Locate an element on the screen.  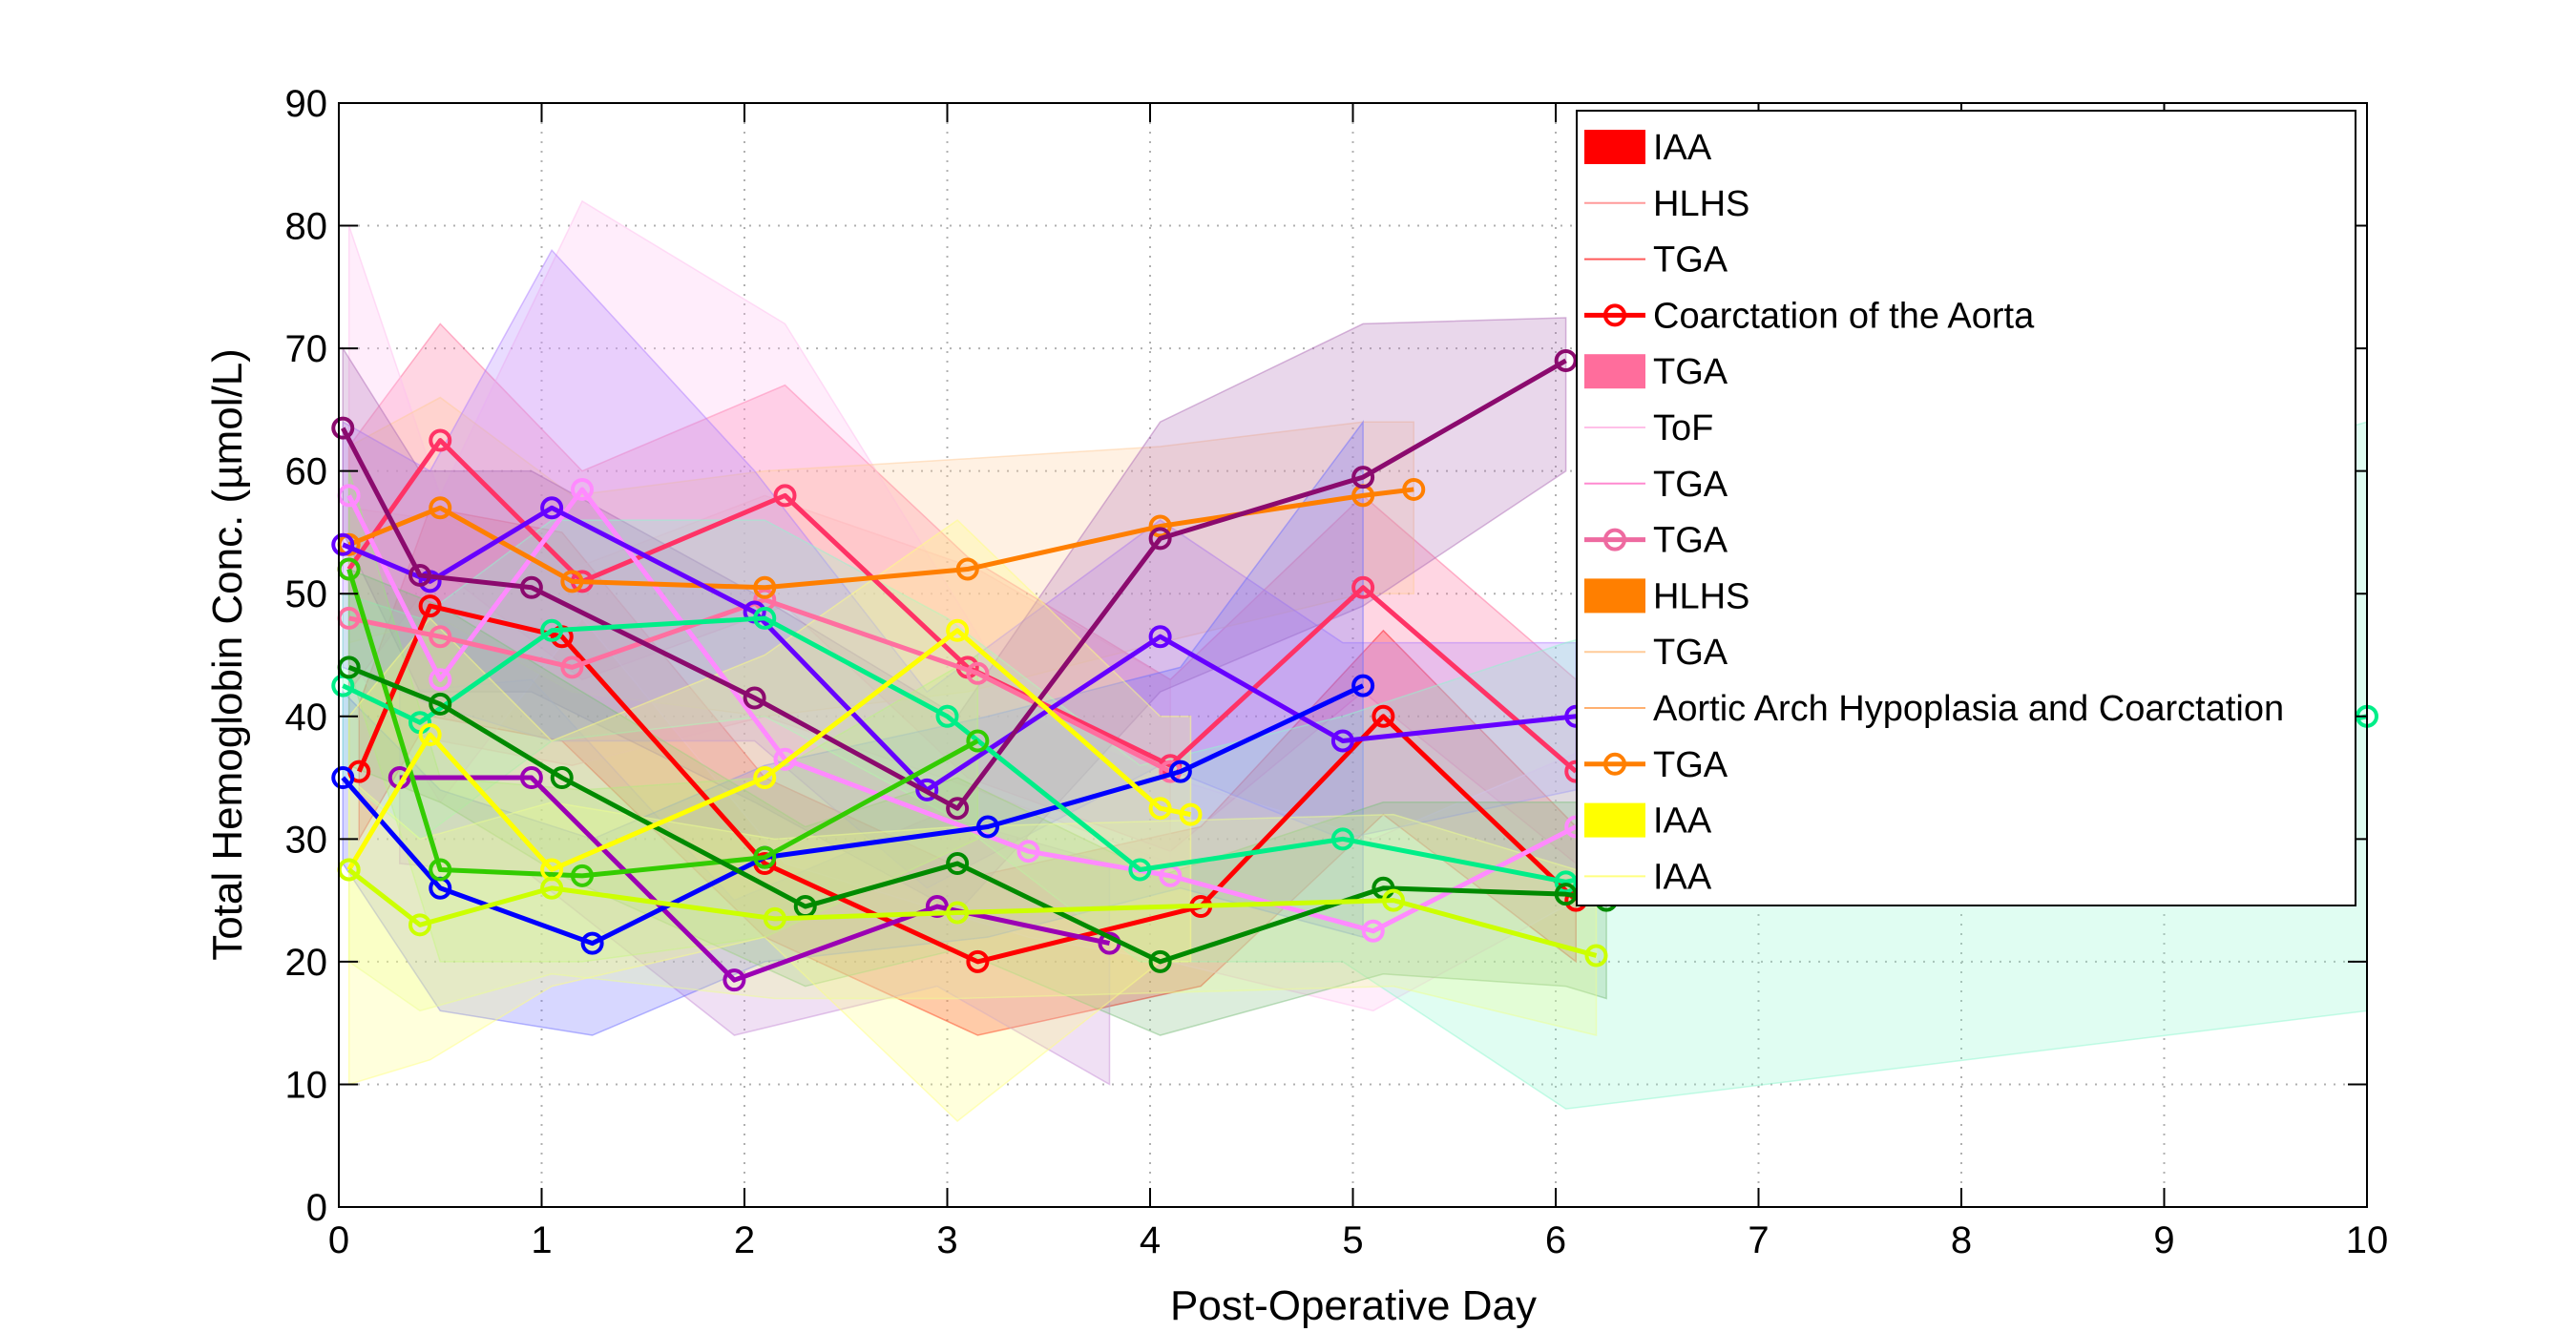
legend-label-8: HLHS is located at coordinates (1701, 596).